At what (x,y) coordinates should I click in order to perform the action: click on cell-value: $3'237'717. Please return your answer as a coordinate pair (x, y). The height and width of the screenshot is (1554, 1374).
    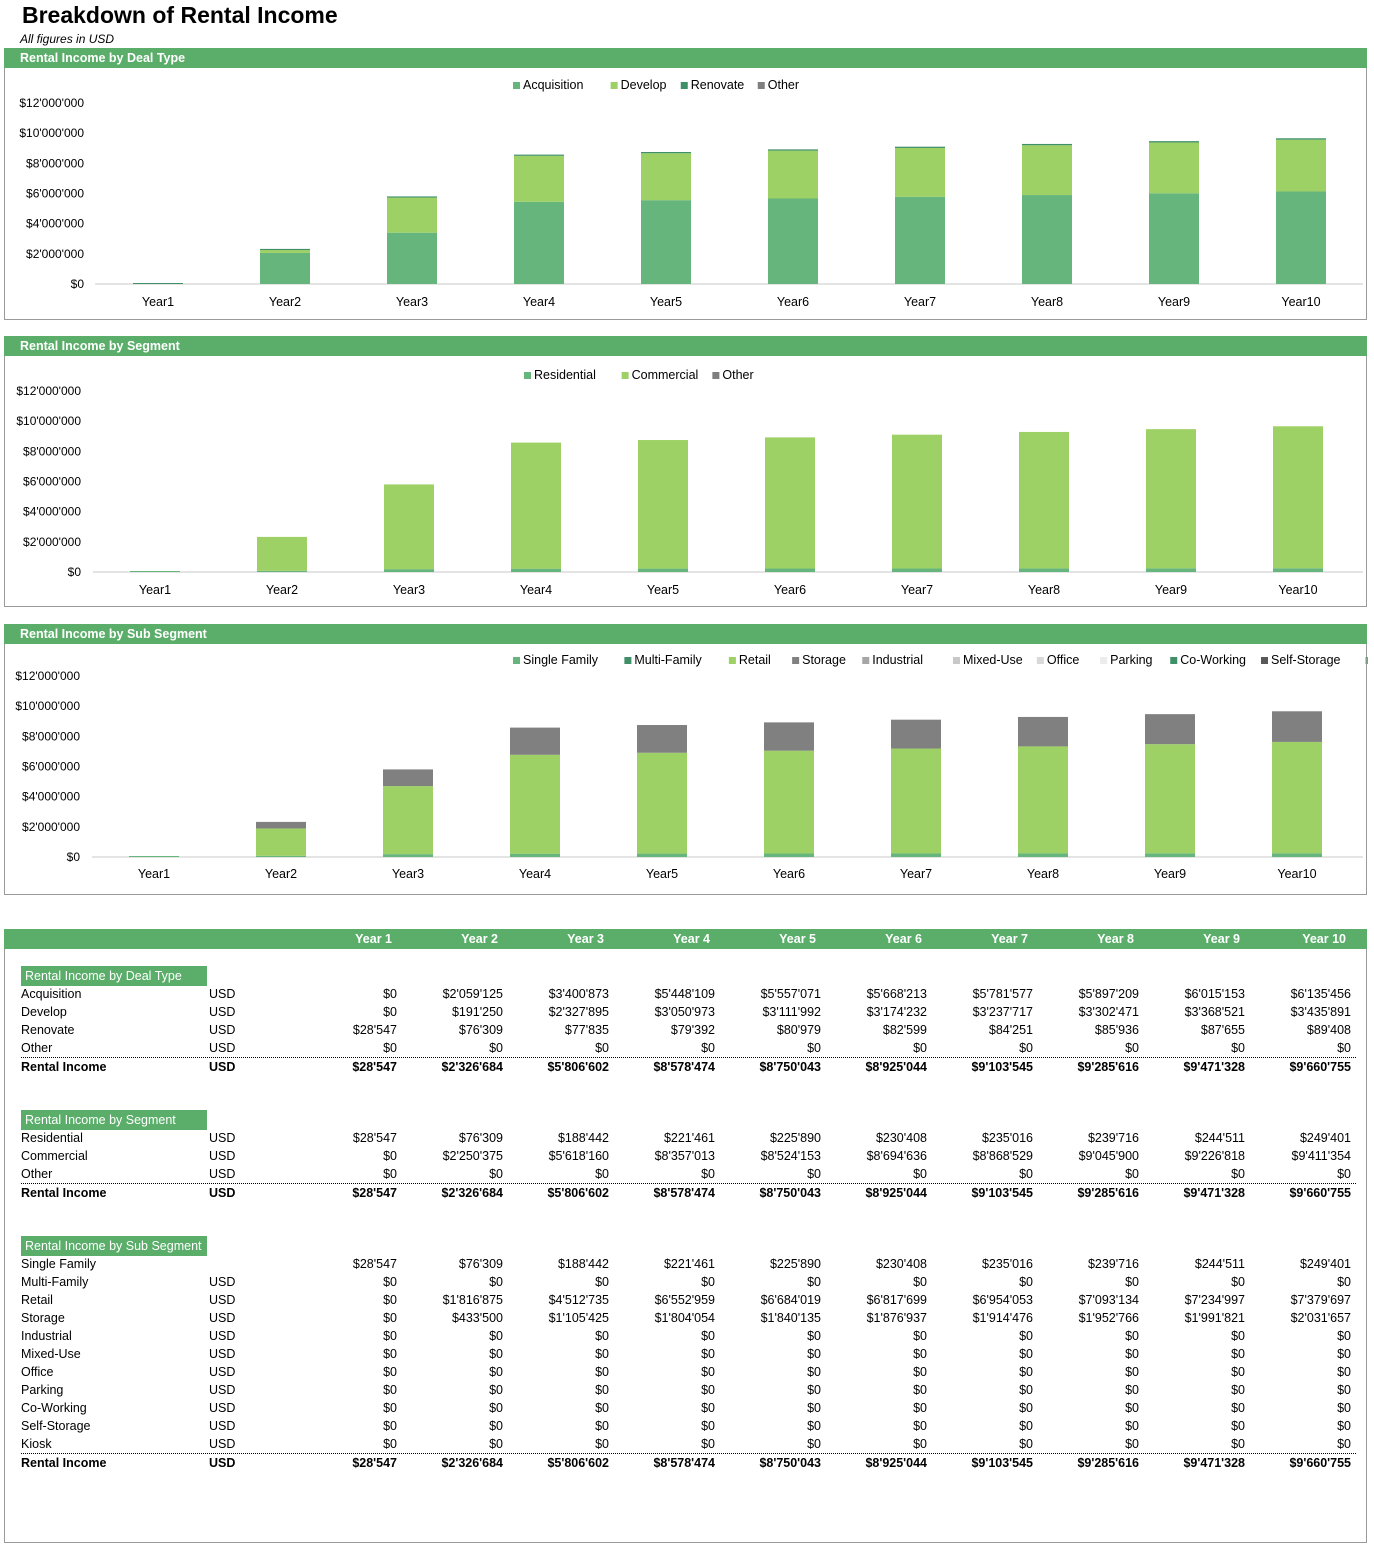
    Looking at the image, I should click on (1002, 1012).